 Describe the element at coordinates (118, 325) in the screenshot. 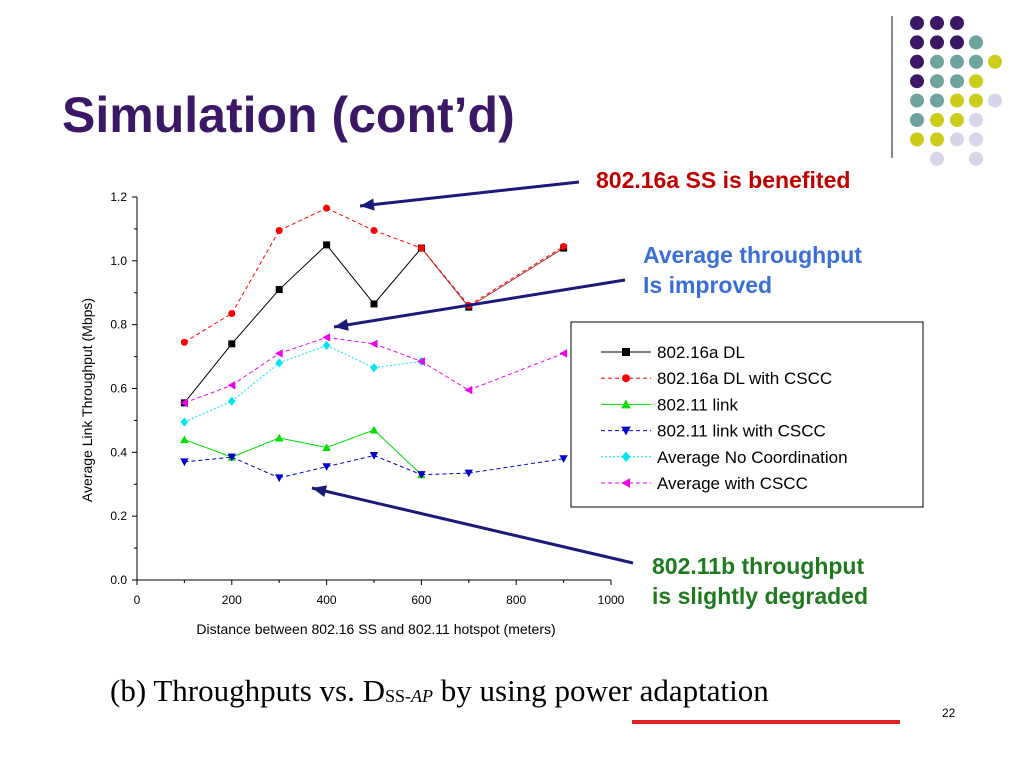

I see `y-tick-label: 0.8` at that location.